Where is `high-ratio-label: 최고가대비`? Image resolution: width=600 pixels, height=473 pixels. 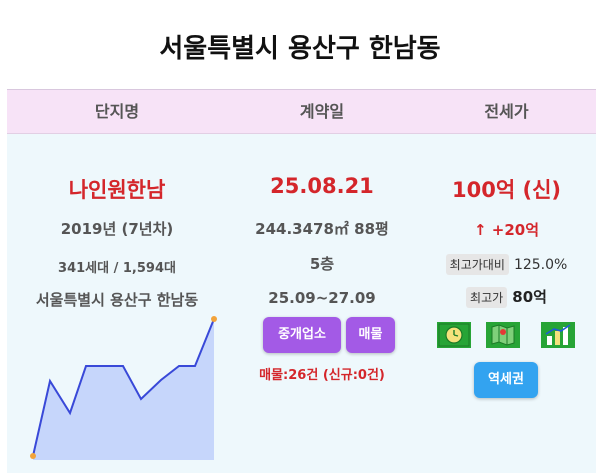
high-ratio-label: 최고가대비 is located at coordinates (477, 264).